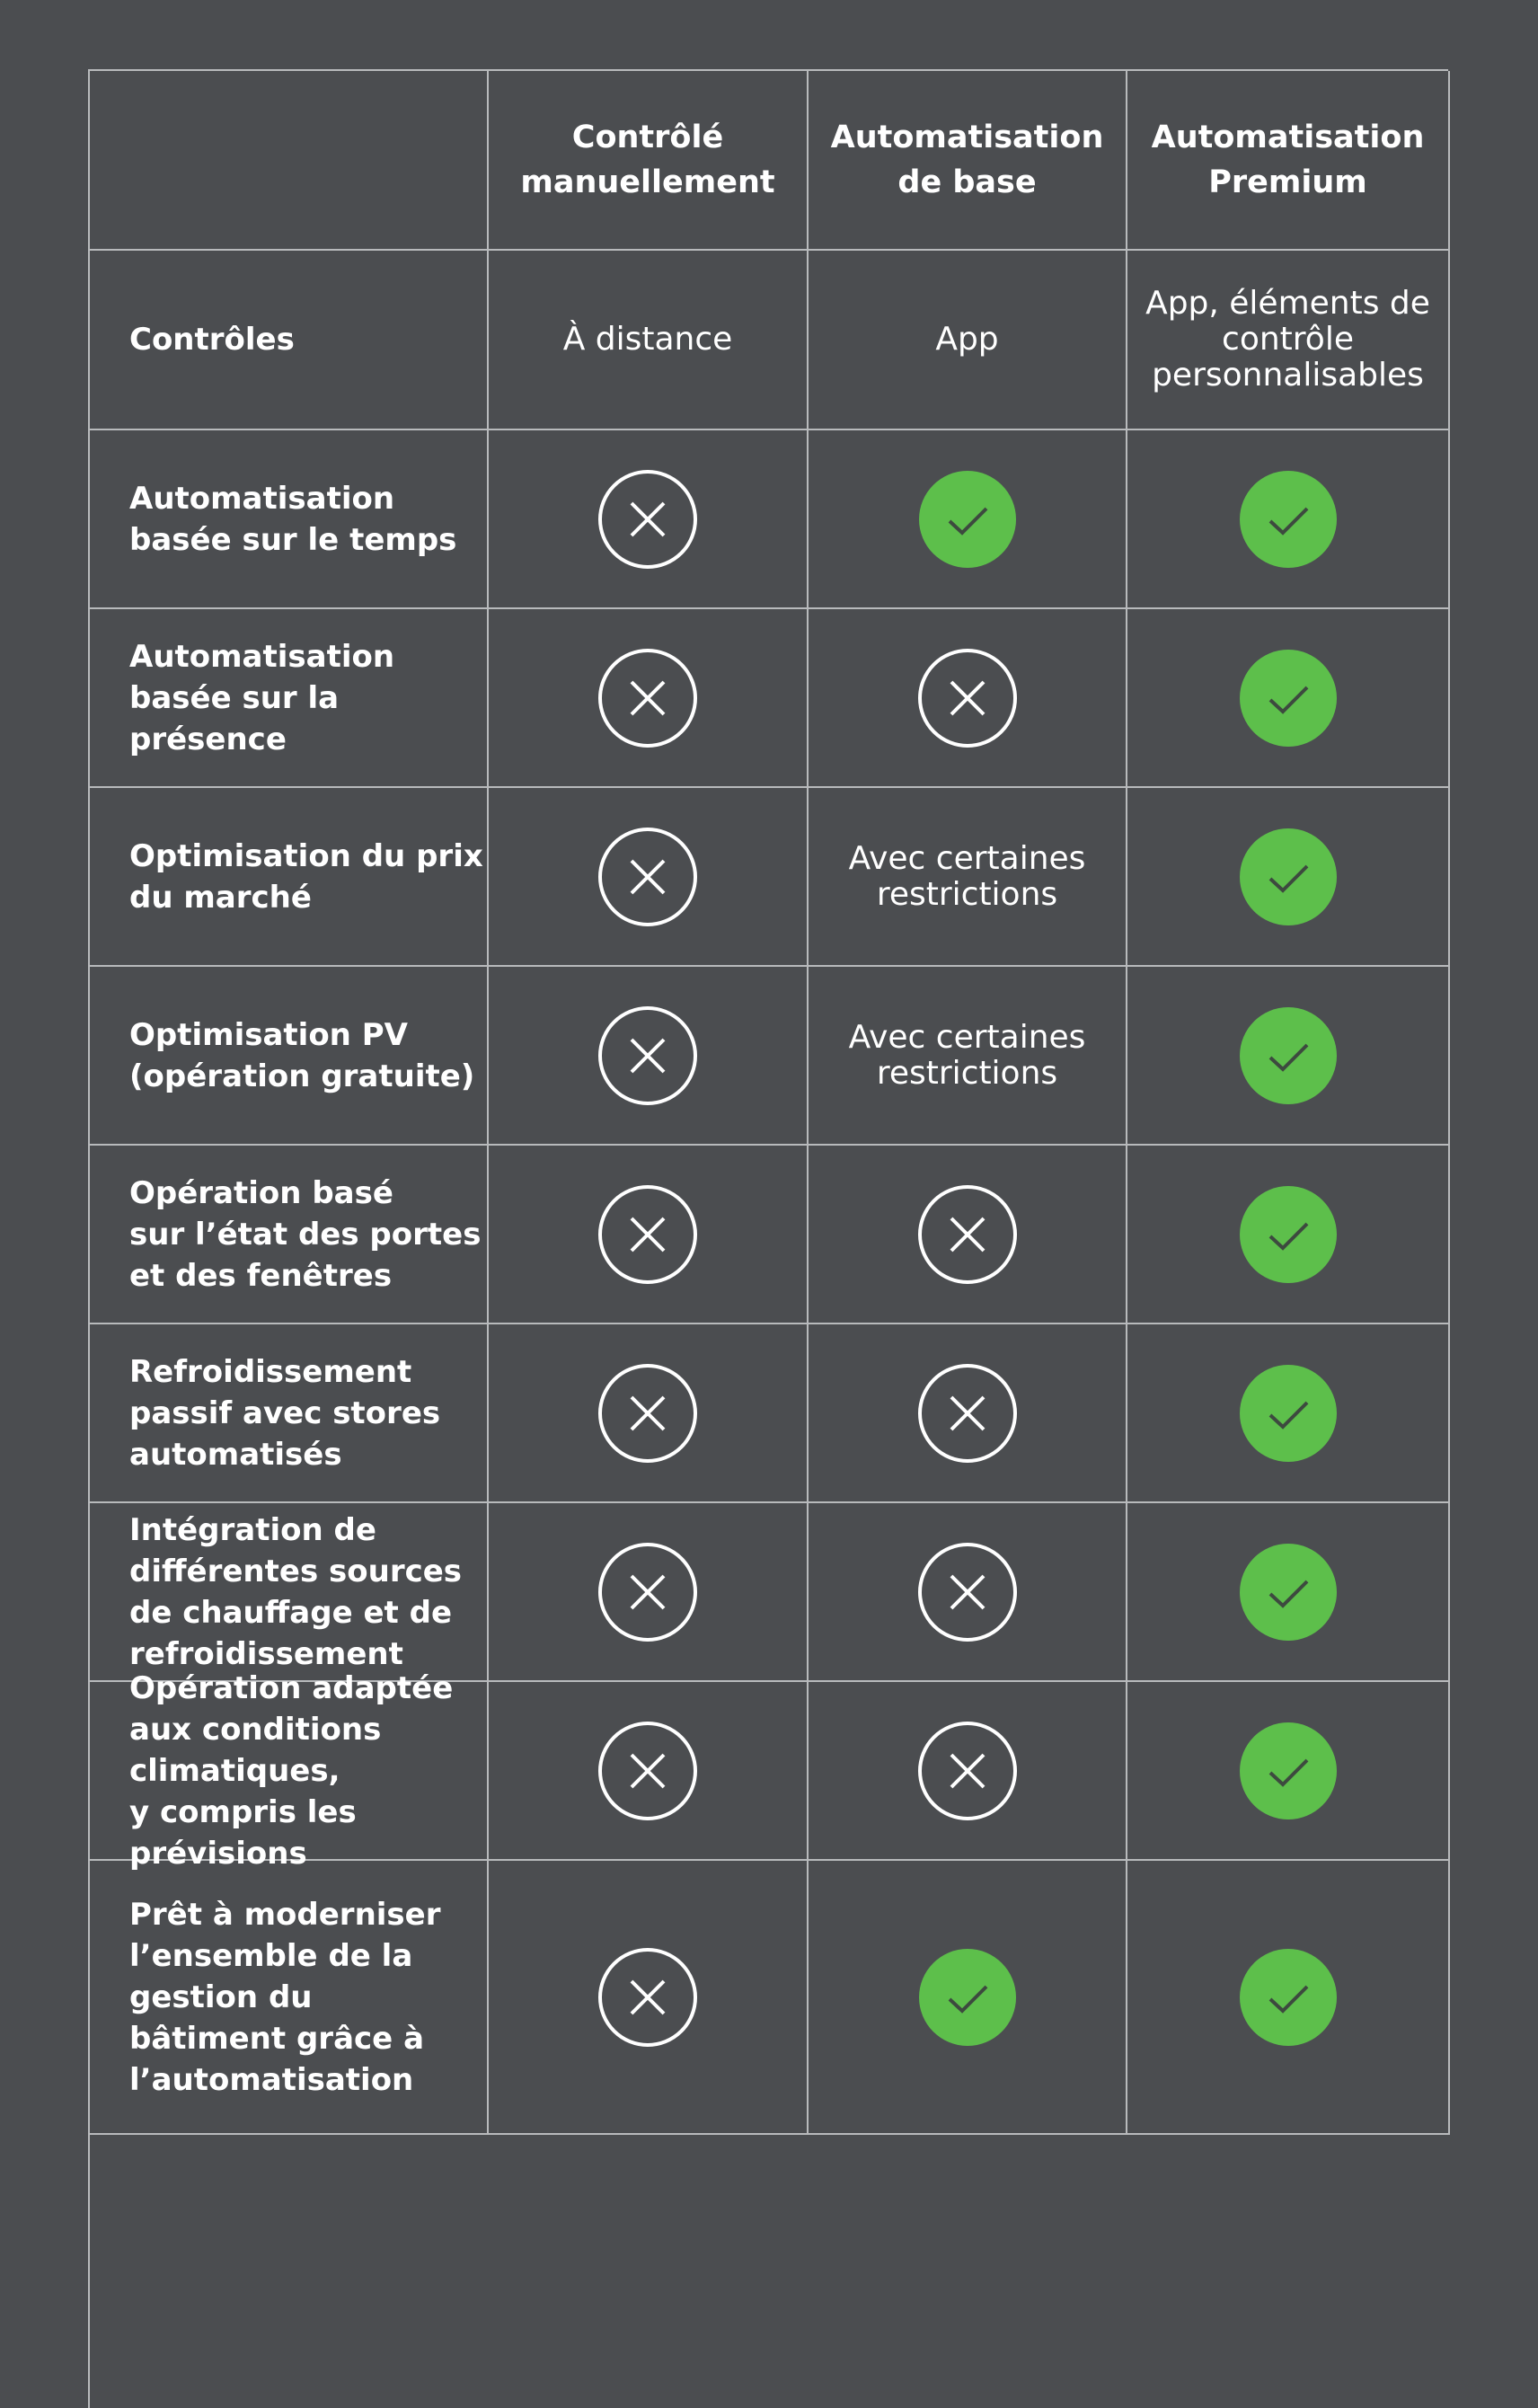 This screenshot has height=2408, width=1538. Describe the element at coordinates (649, 161) in the screenshot. I see `column-header: Contrôlé manuellement` at that location.